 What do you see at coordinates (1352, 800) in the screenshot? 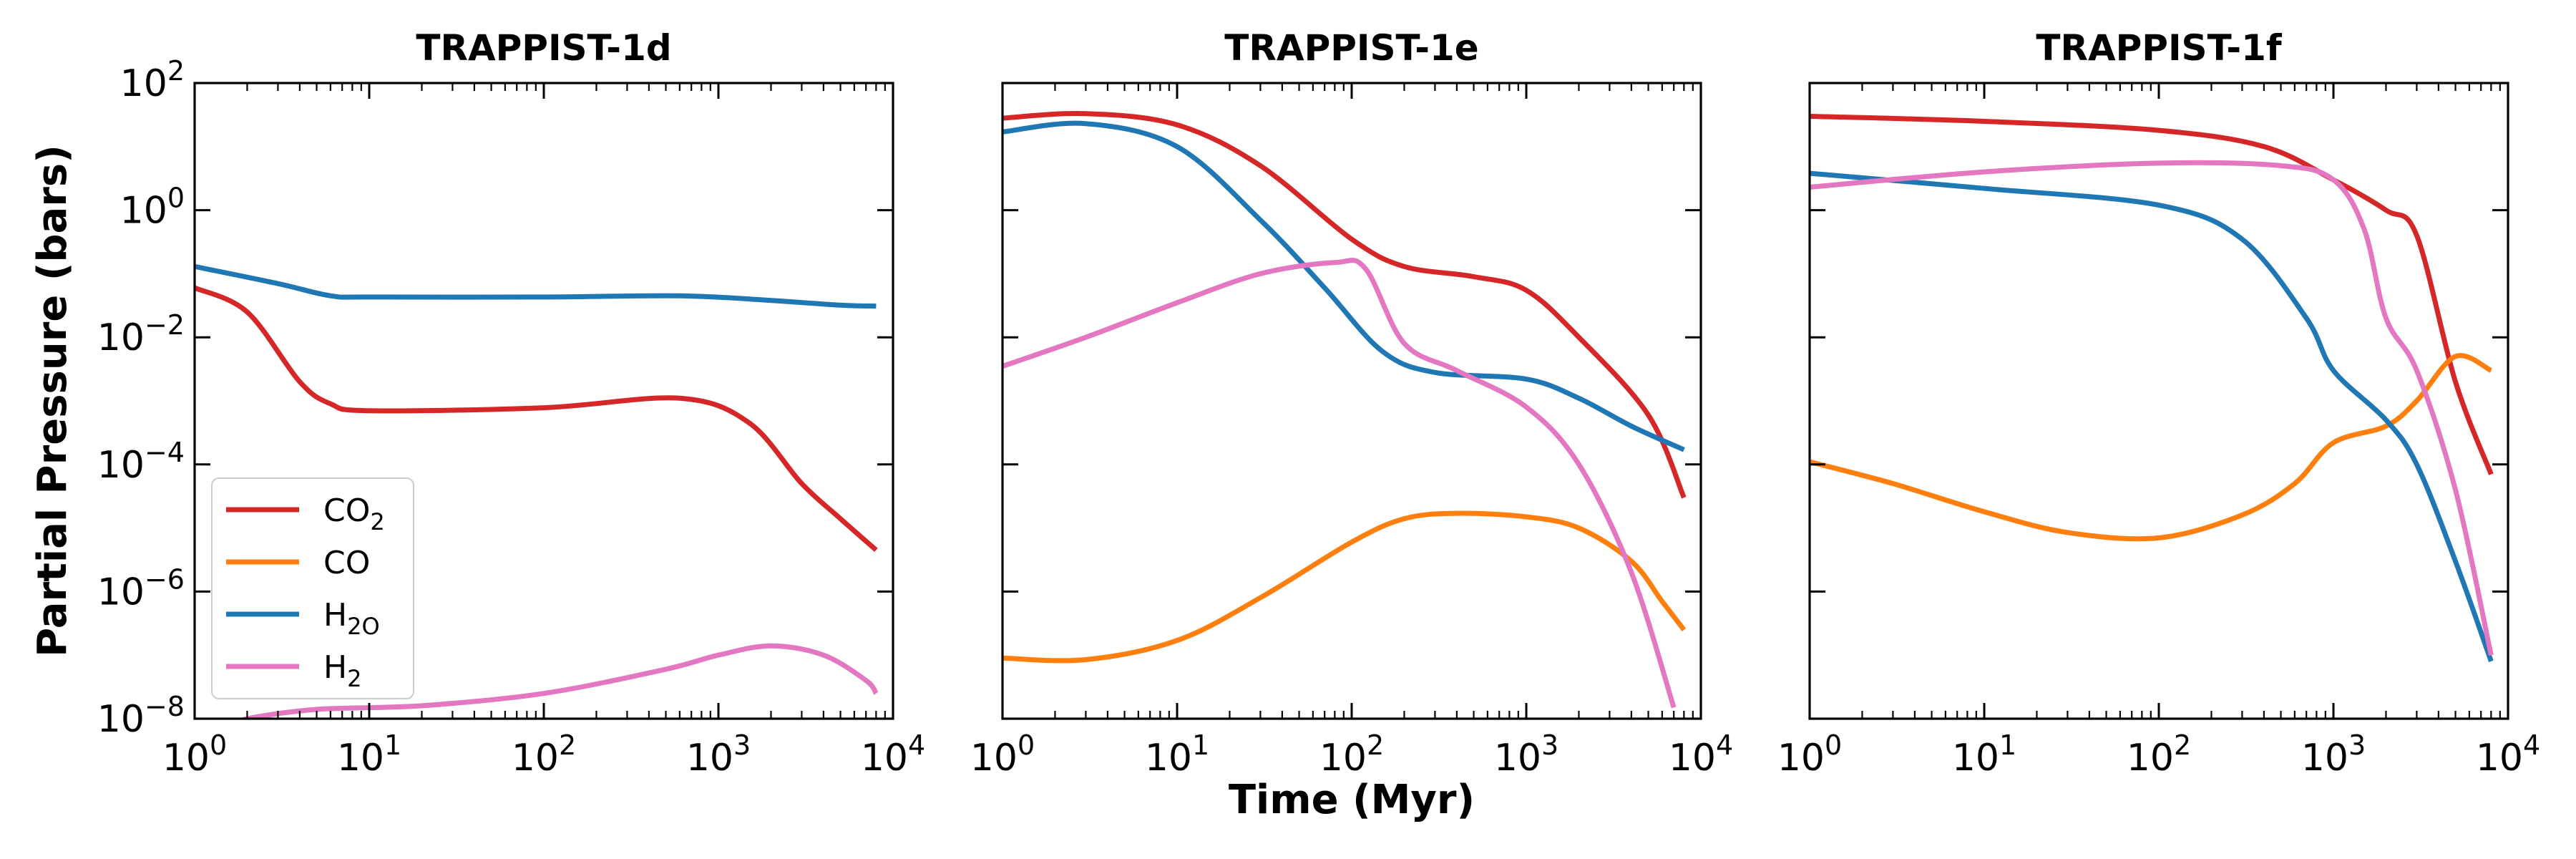
I see `x-axis-label: Time (Myr)` at bounding box center [1352, 800].